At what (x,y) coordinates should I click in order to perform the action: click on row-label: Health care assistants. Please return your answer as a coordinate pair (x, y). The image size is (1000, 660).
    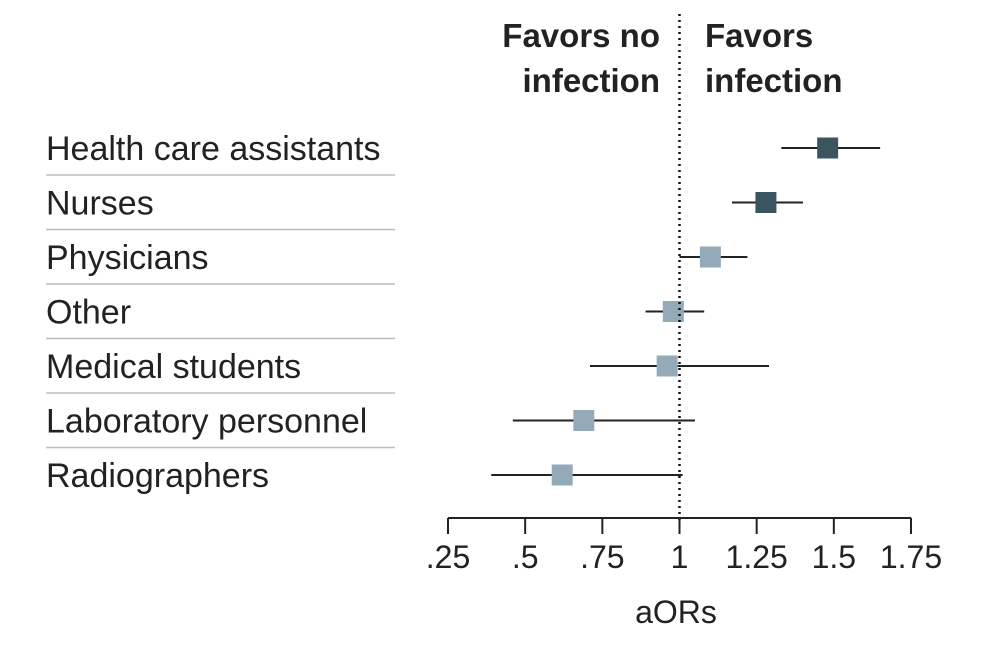
    Looking at the image, I should click on (213, 149).